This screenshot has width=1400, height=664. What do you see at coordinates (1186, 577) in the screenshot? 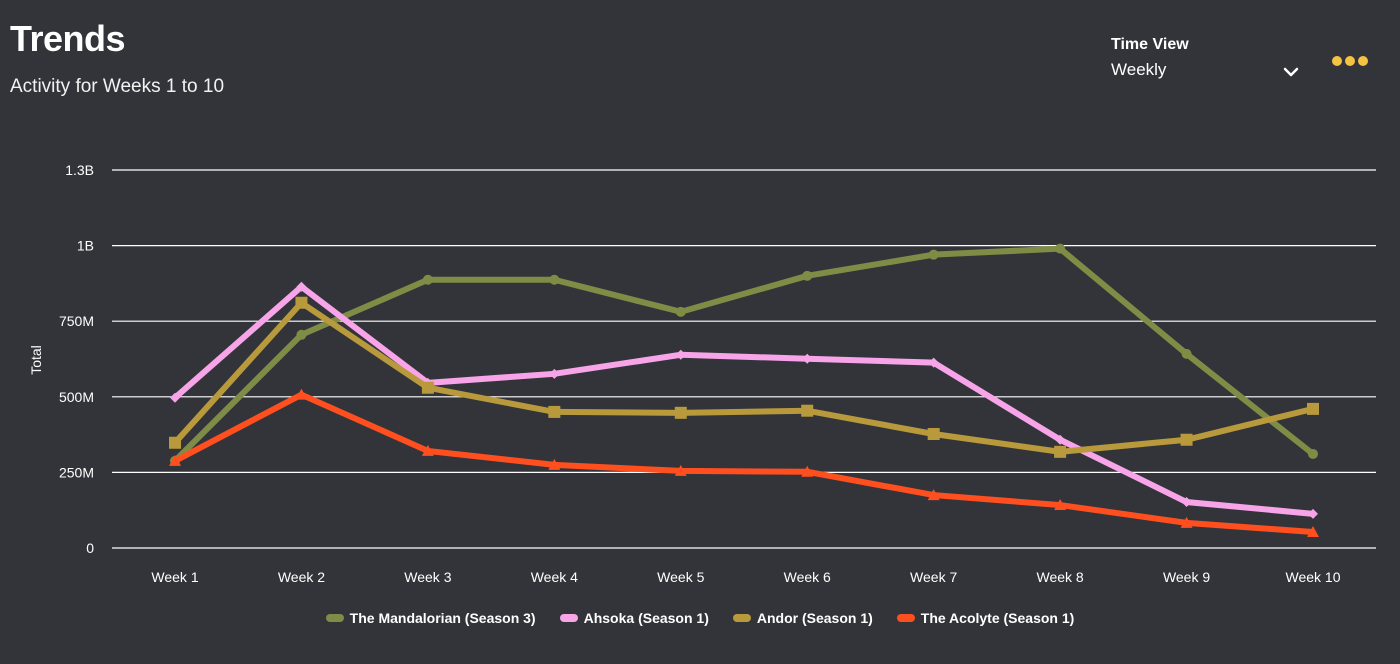
I see `x-tick-label: Week 9` at bounding box center [1186, 577].